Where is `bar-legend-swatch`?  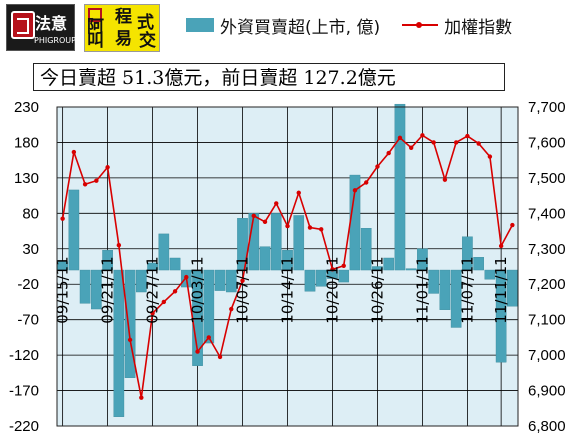
bar-legend-swatch is located at coordinates (200, 25).